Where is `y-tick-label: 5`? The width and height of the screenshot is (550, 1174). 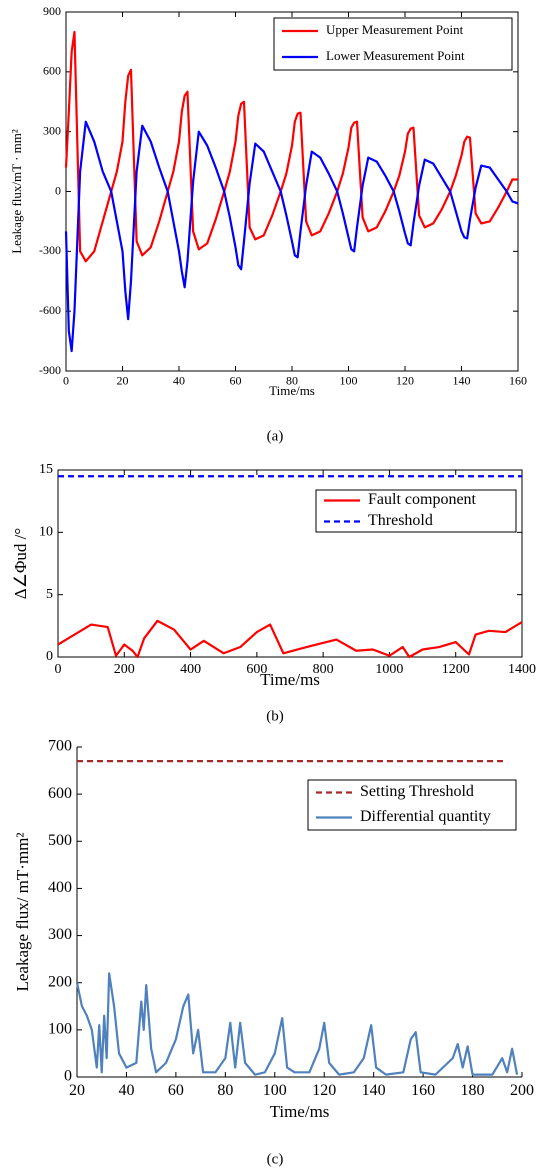 y-tick-label: 5 is located at coordinates (49, 594).